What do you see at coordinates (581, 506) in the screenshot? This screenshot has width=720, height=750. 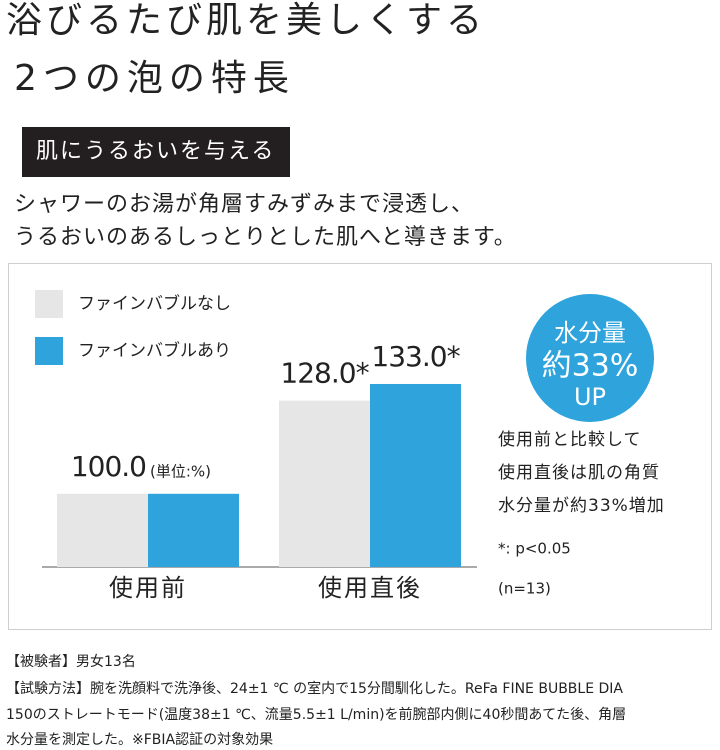 I see `note: 水分量が約33%増加` at bounding box center [581, 506].